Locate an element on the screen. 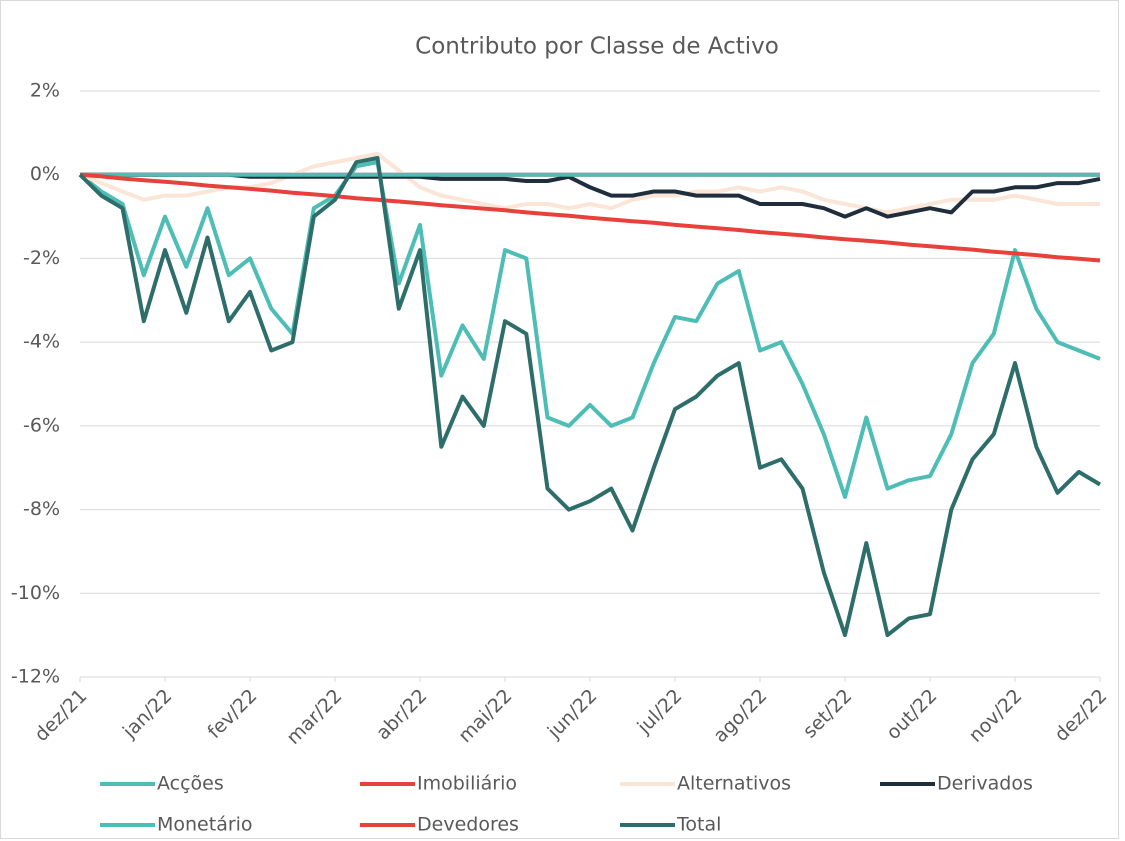 This screenshot has height=841, width=1125. y-tick-label: -2% is located at coordinates (41, 258).